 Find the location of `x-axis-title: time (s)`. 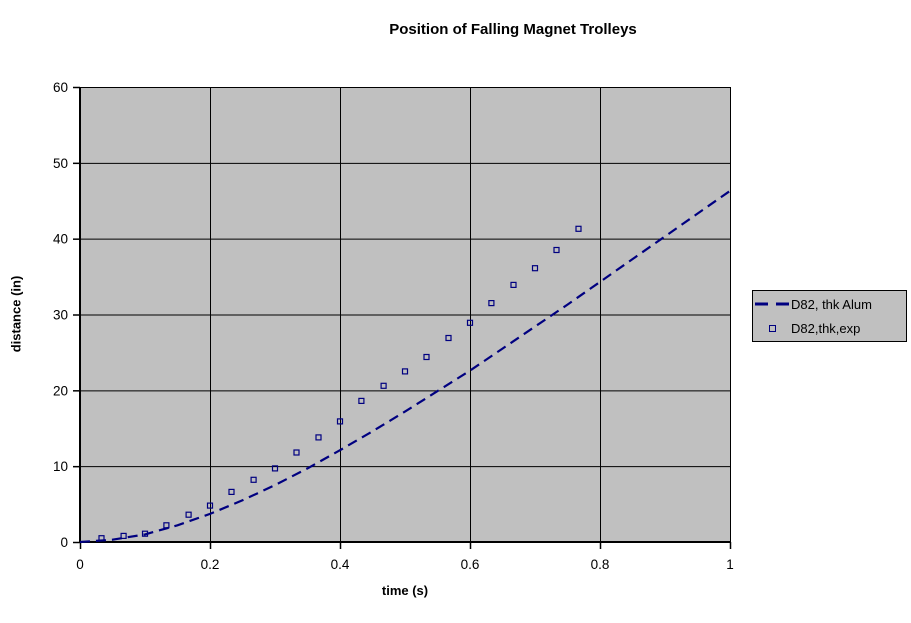

x-axis-title: time (s) is located at coordinates (405, 590).